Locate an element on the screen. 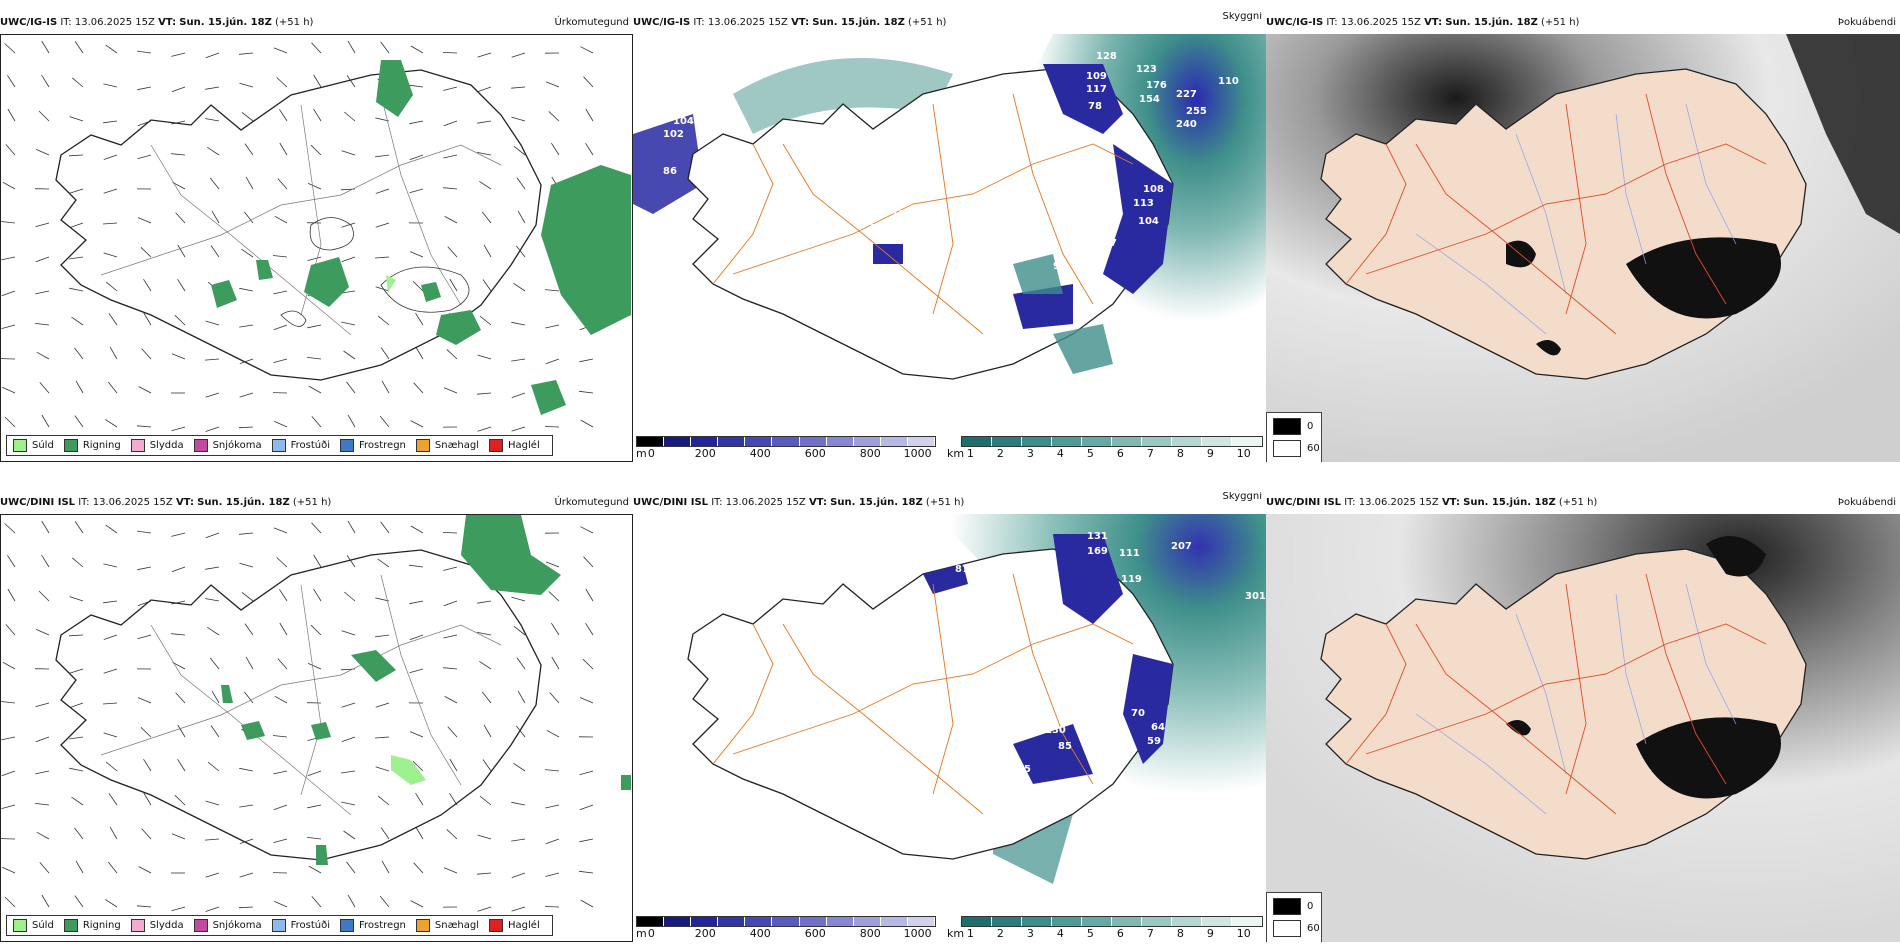 The image size is (1900, 950). scale-tick: 4 is located at coordinates (1060, 453).